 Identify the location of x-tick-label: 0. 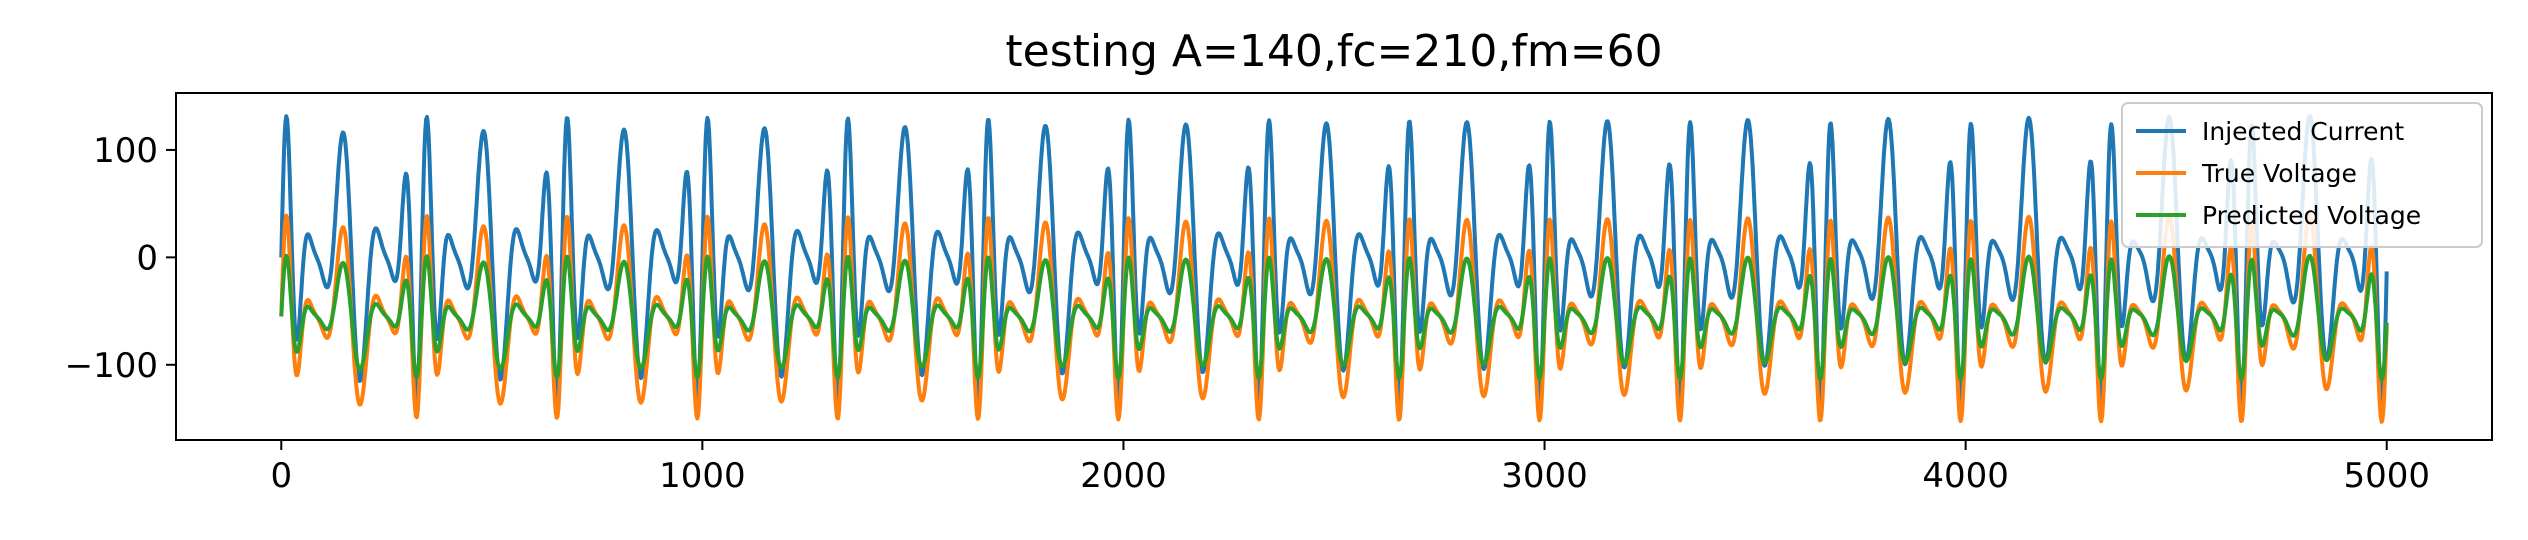
(281, 476).